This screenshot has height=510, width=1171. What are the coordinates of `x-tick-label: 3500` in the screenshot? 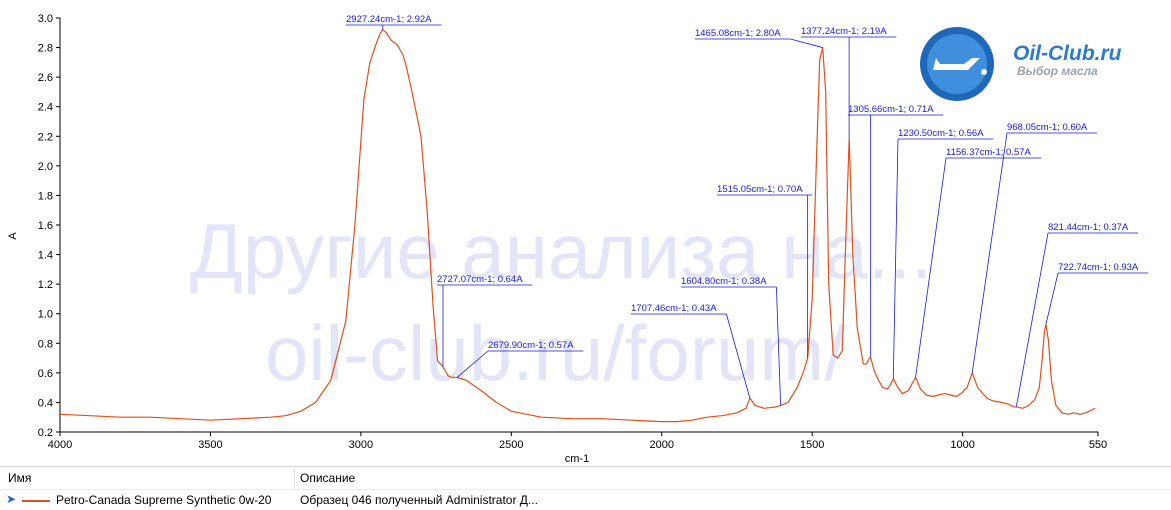 It's located at (210, 445).